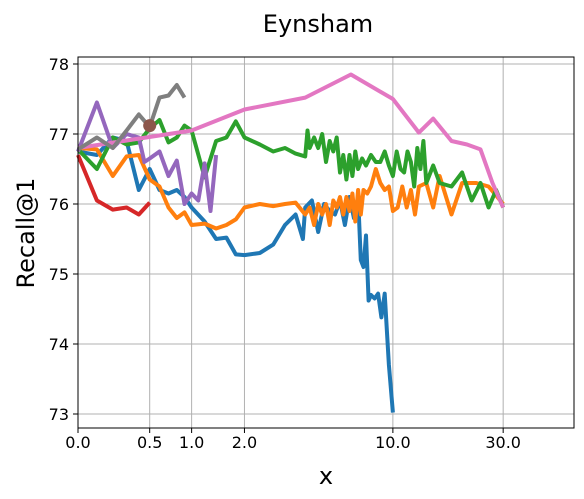 The width and height of the screenshot is (584, 499). Describe the element at coordinates (293, 440) in the screenshot. I see `x-axis: 0.0 0.5 1.0 2.0 10.0 30.0` at that location.